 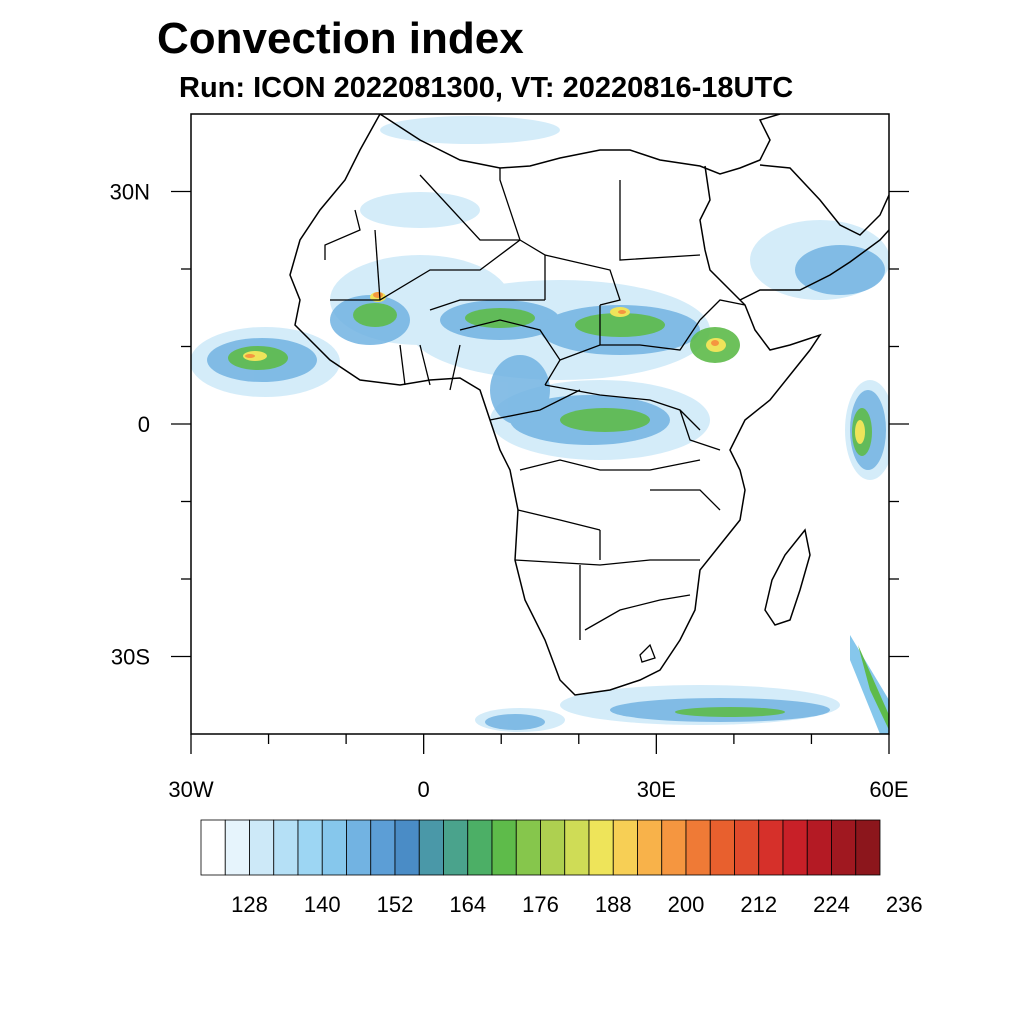 I want to click on colorbar-labels: 128 140 152 164 176 188 200 212 224 236, so click(x=576, y=904).